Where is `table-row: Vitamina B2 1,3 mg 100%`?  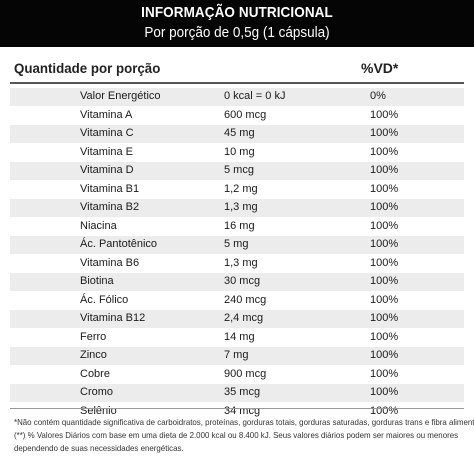 table-row: Vitamina B2 1,3 mg 100% is located at coordinates (237, 208).